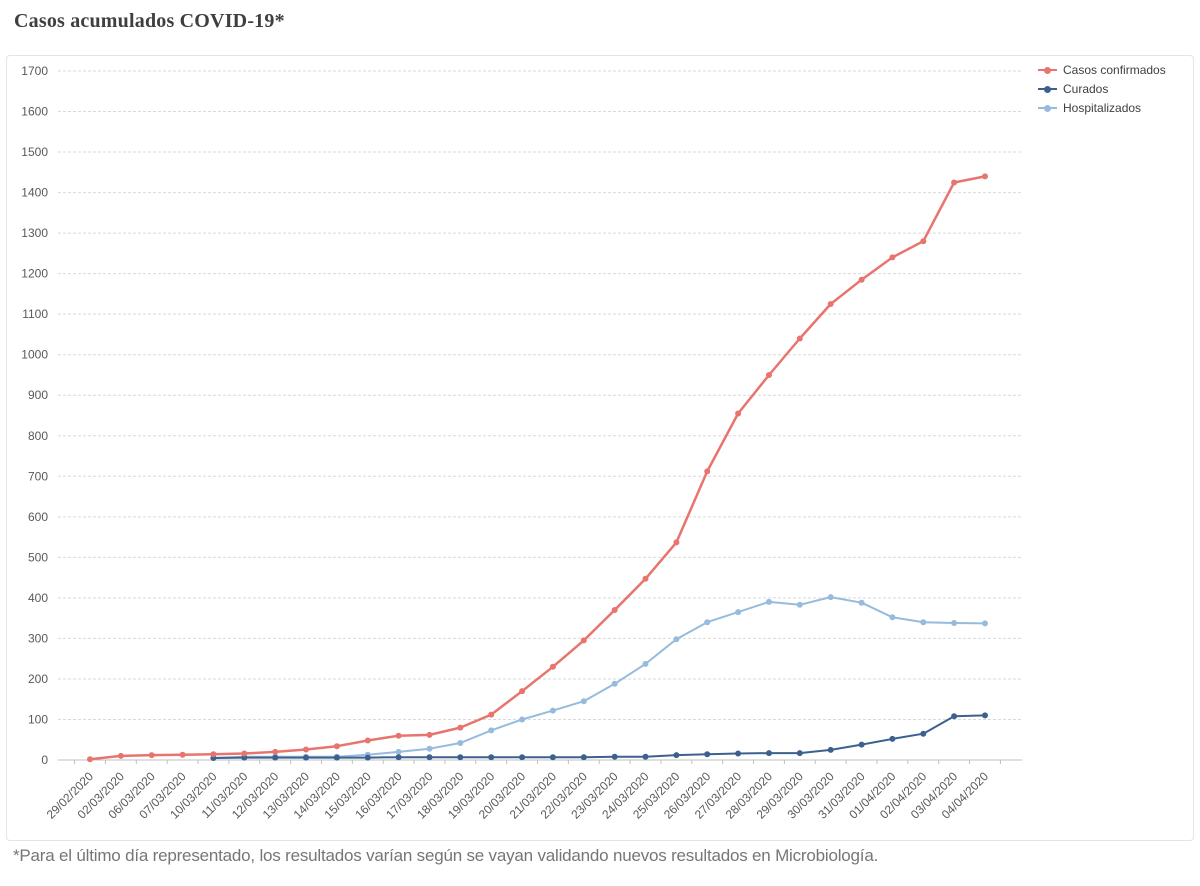 The height and width of the screenshot is (886, 1200). I want to click on legend-label-casos-confirmados: Casos confirmados, so click(1114, 70).